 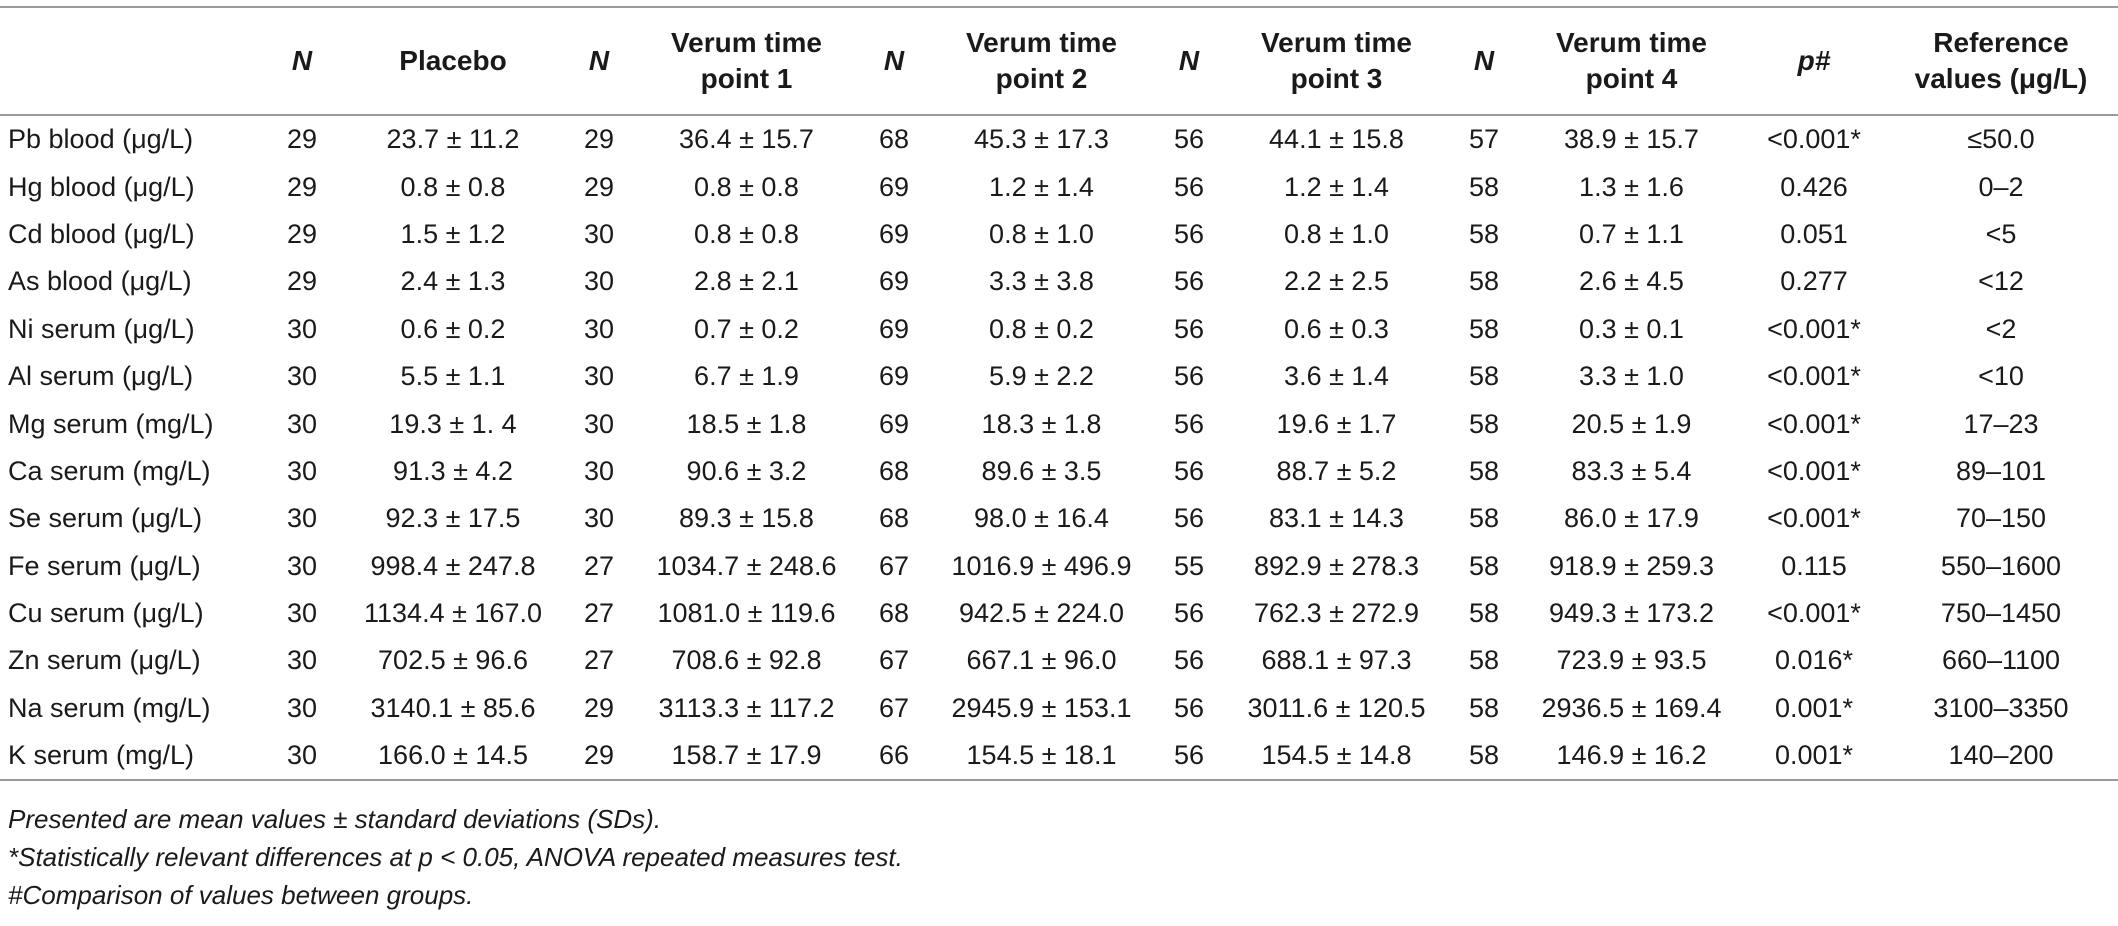 What do you see at coordinates (453, 470) in the screenshot?
I see `placebo-value: 91.3 ± 4.2` at bounding box center [453, 470].